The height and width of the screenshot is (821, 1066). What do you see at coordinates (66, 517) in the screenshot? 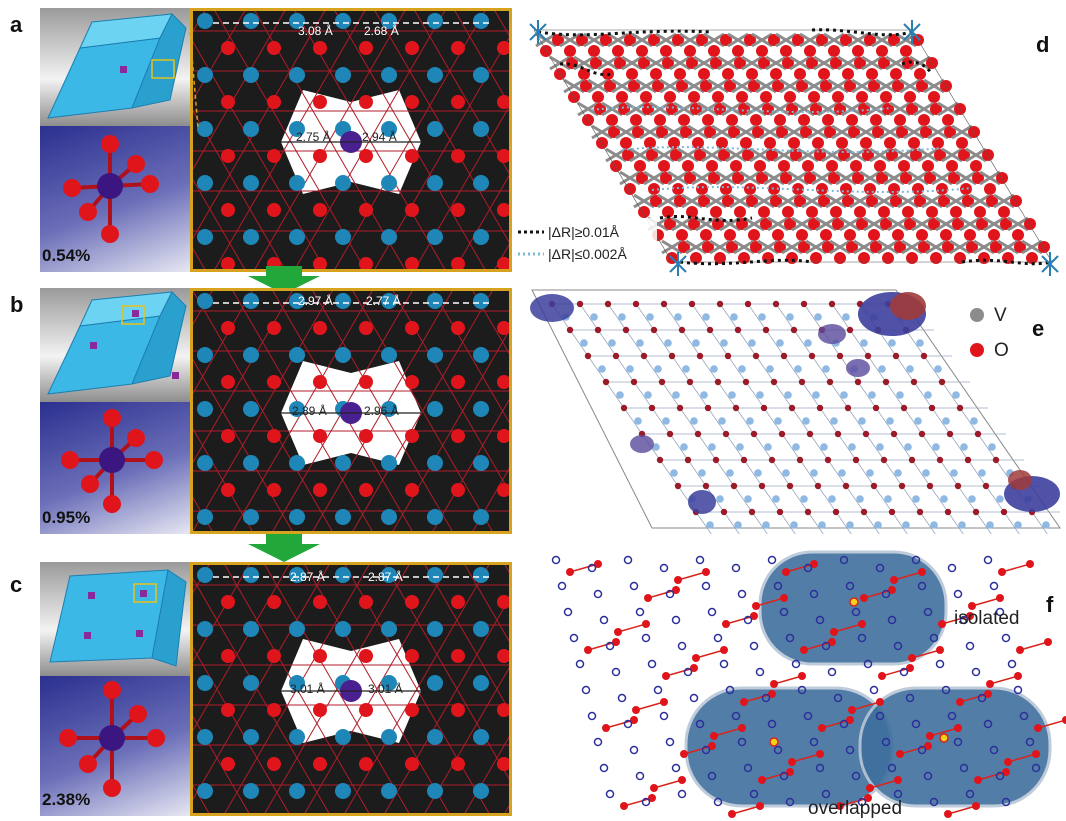
I see `doping-percent-b: 0.95%` at bounding box center [66, 517].